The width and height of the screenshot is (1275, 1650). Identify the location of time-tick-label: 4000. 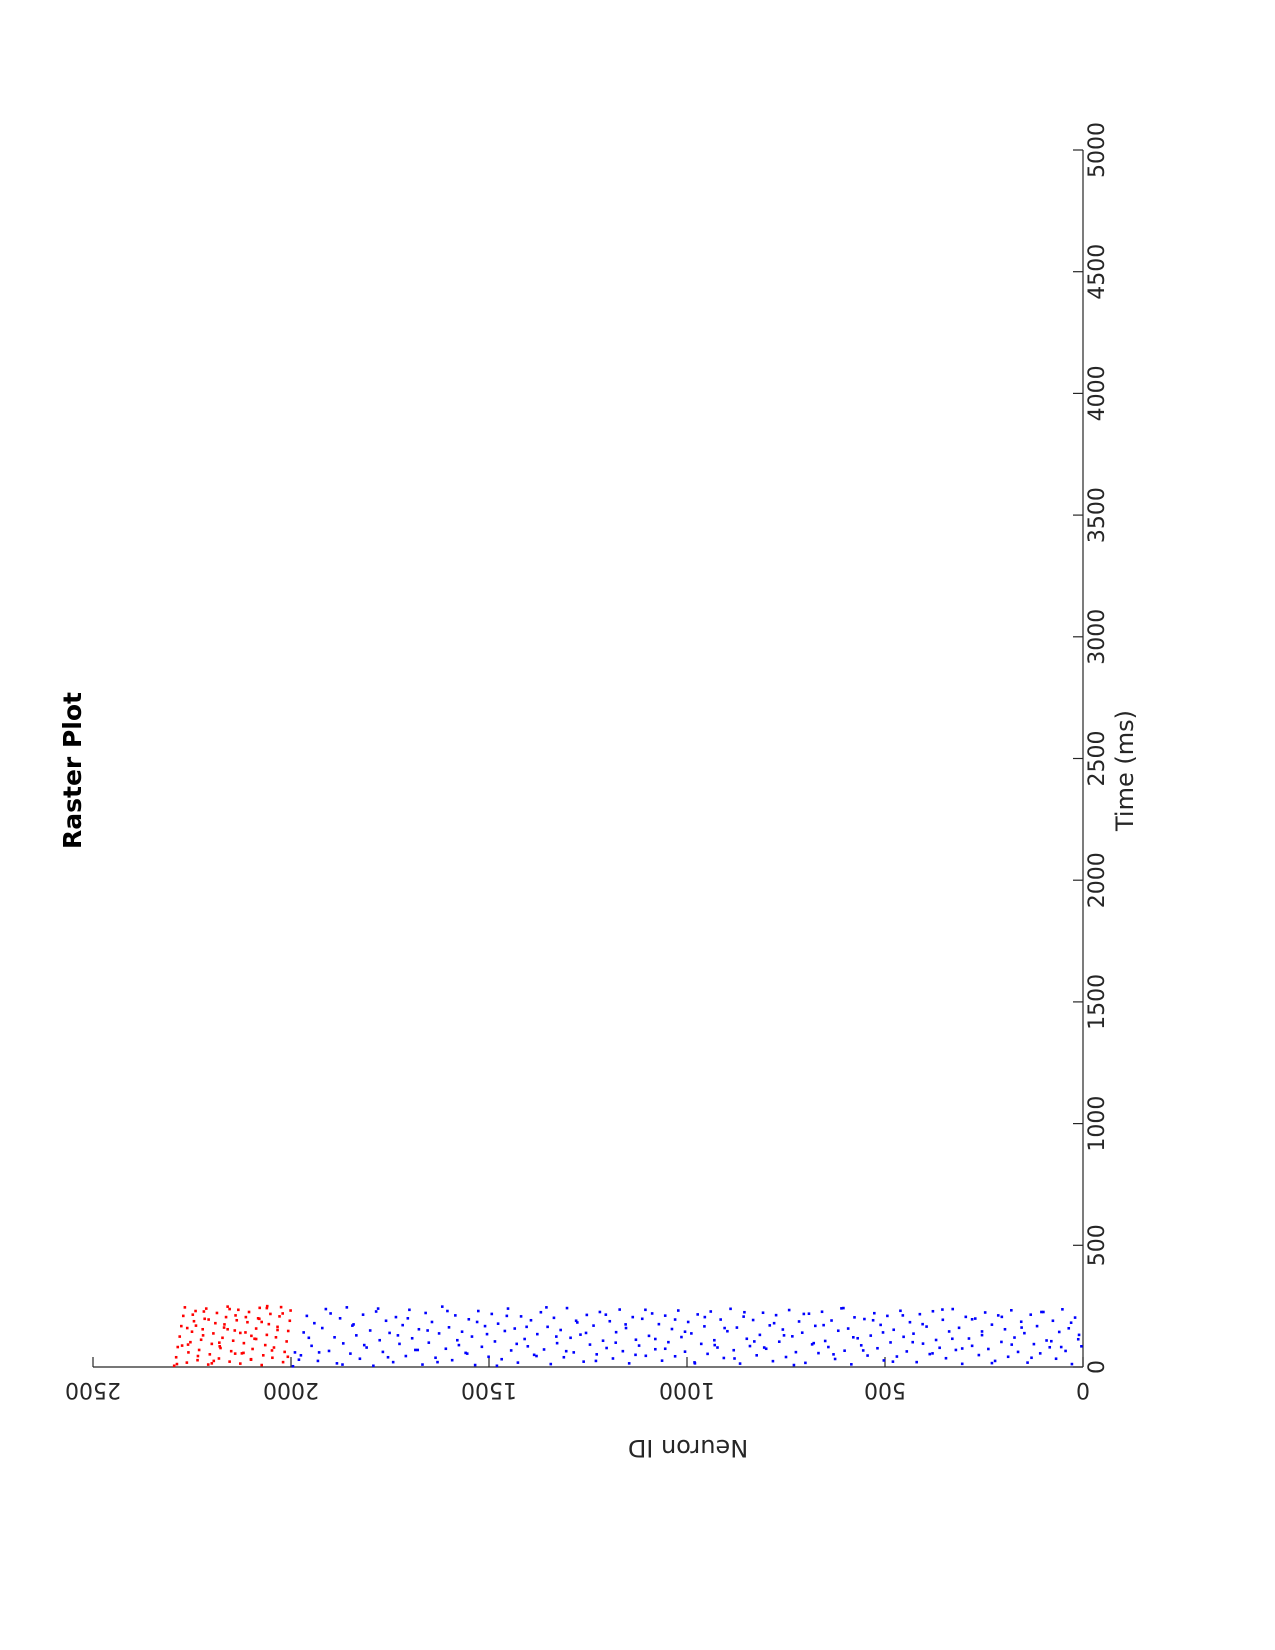
(1097, 393).